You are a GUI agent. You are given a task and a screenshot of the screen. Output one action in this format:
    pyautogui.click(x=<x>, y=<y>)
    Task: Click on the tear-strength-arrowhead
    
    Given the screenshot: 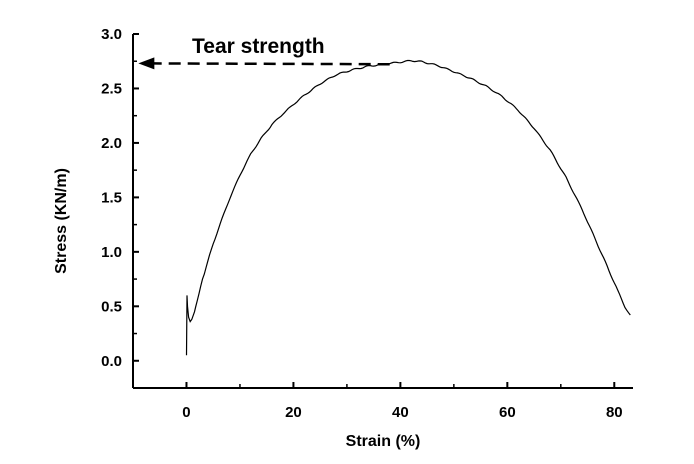 What is the action you would take?
    pyautogui.click(x=146, y=63)
    